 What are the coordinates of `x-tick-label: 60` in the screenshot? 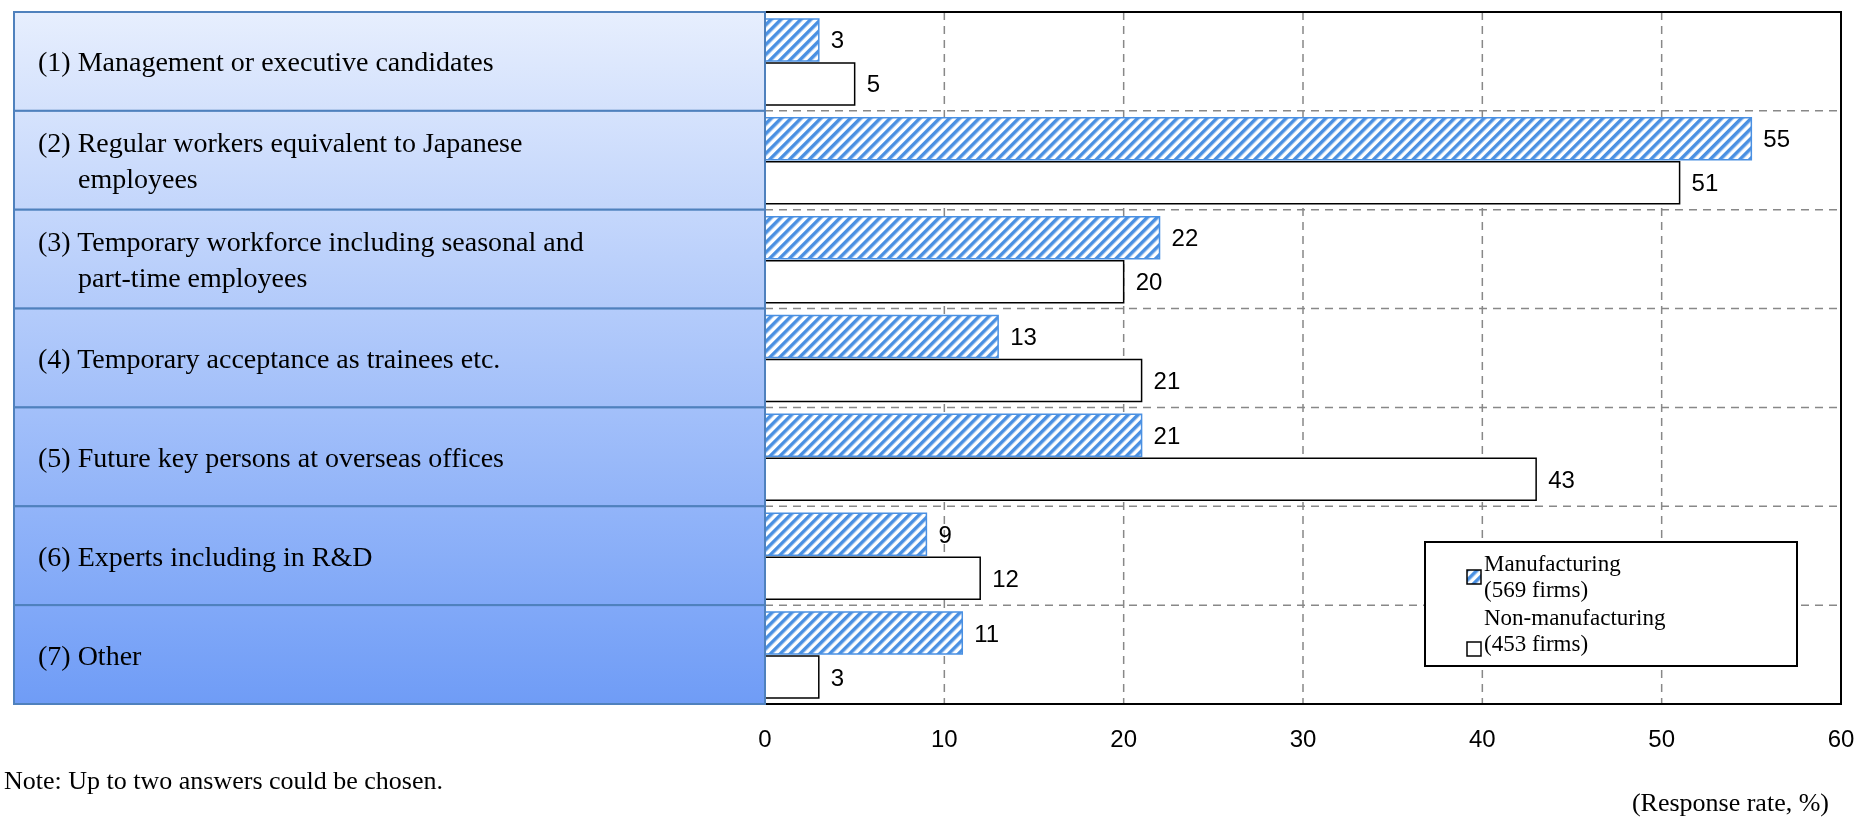 It's located at (1841, 739).